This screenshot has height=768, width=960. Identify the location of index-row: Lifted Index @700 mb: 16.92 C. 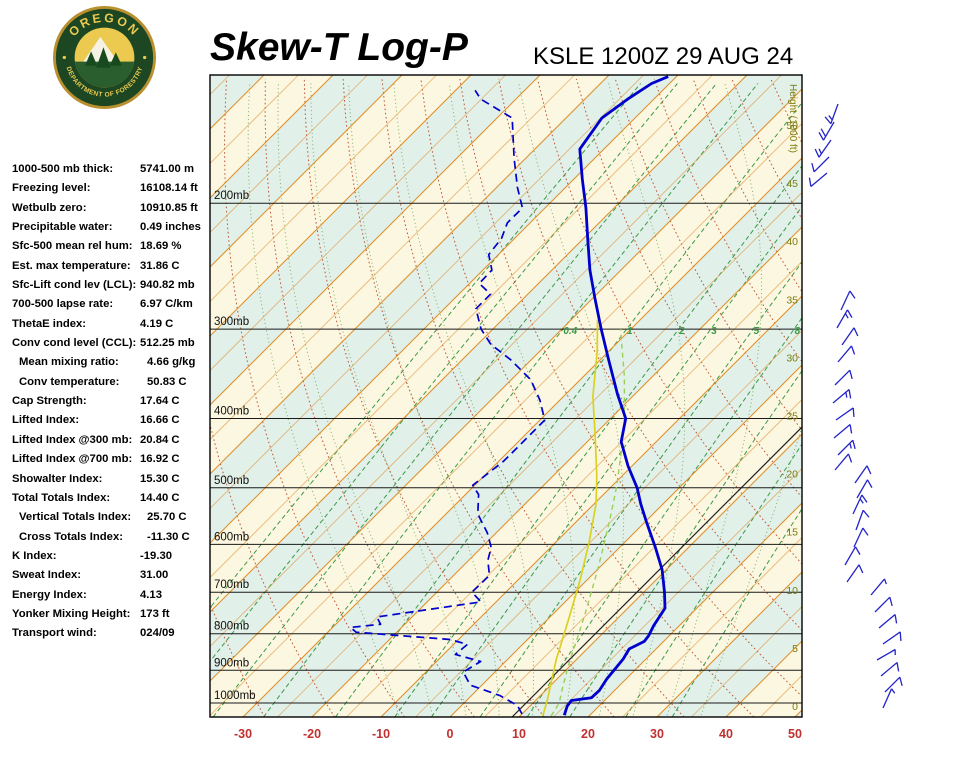
(112, 462).